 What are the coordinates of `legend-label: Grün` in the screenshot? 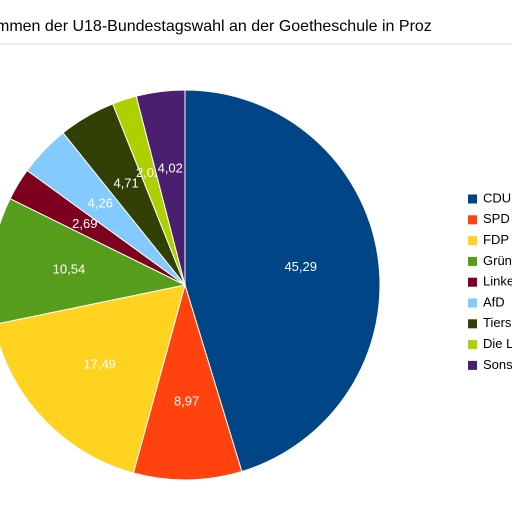 It's located at (497, 260).